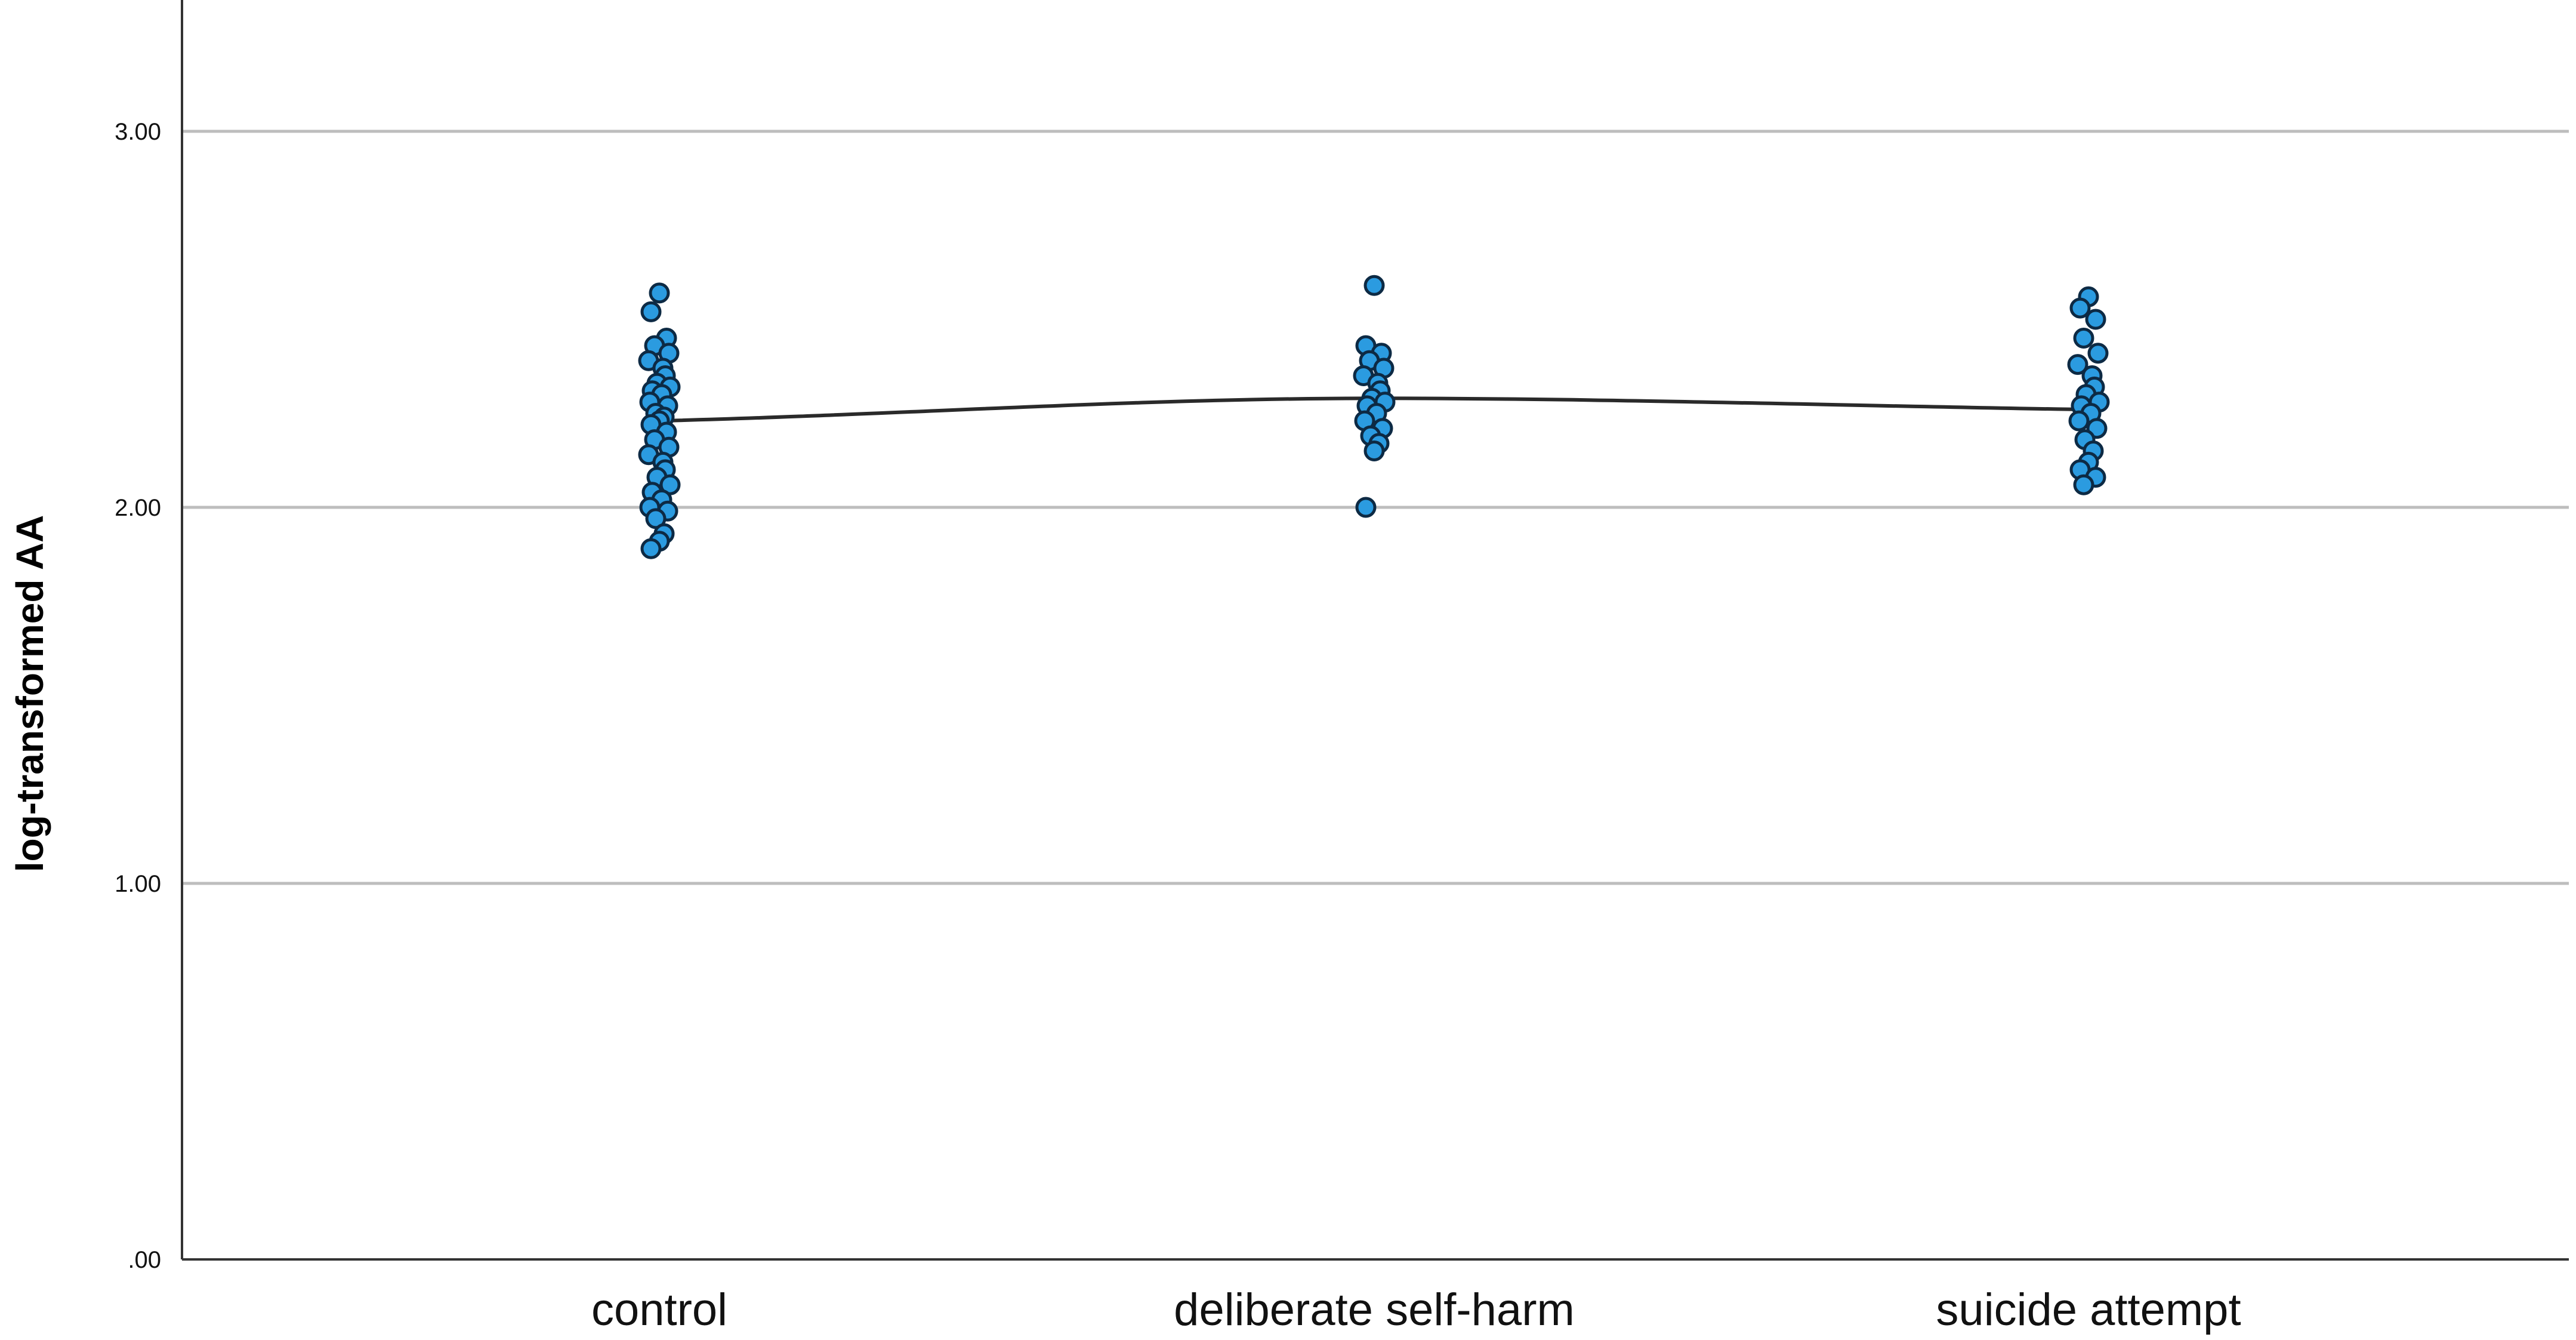 This screenshot has width=2576, height=1340. Describe the element at coordinates (30, 694) in the screenshot. I see `y-axis-title: log-transformed AA` at that location.